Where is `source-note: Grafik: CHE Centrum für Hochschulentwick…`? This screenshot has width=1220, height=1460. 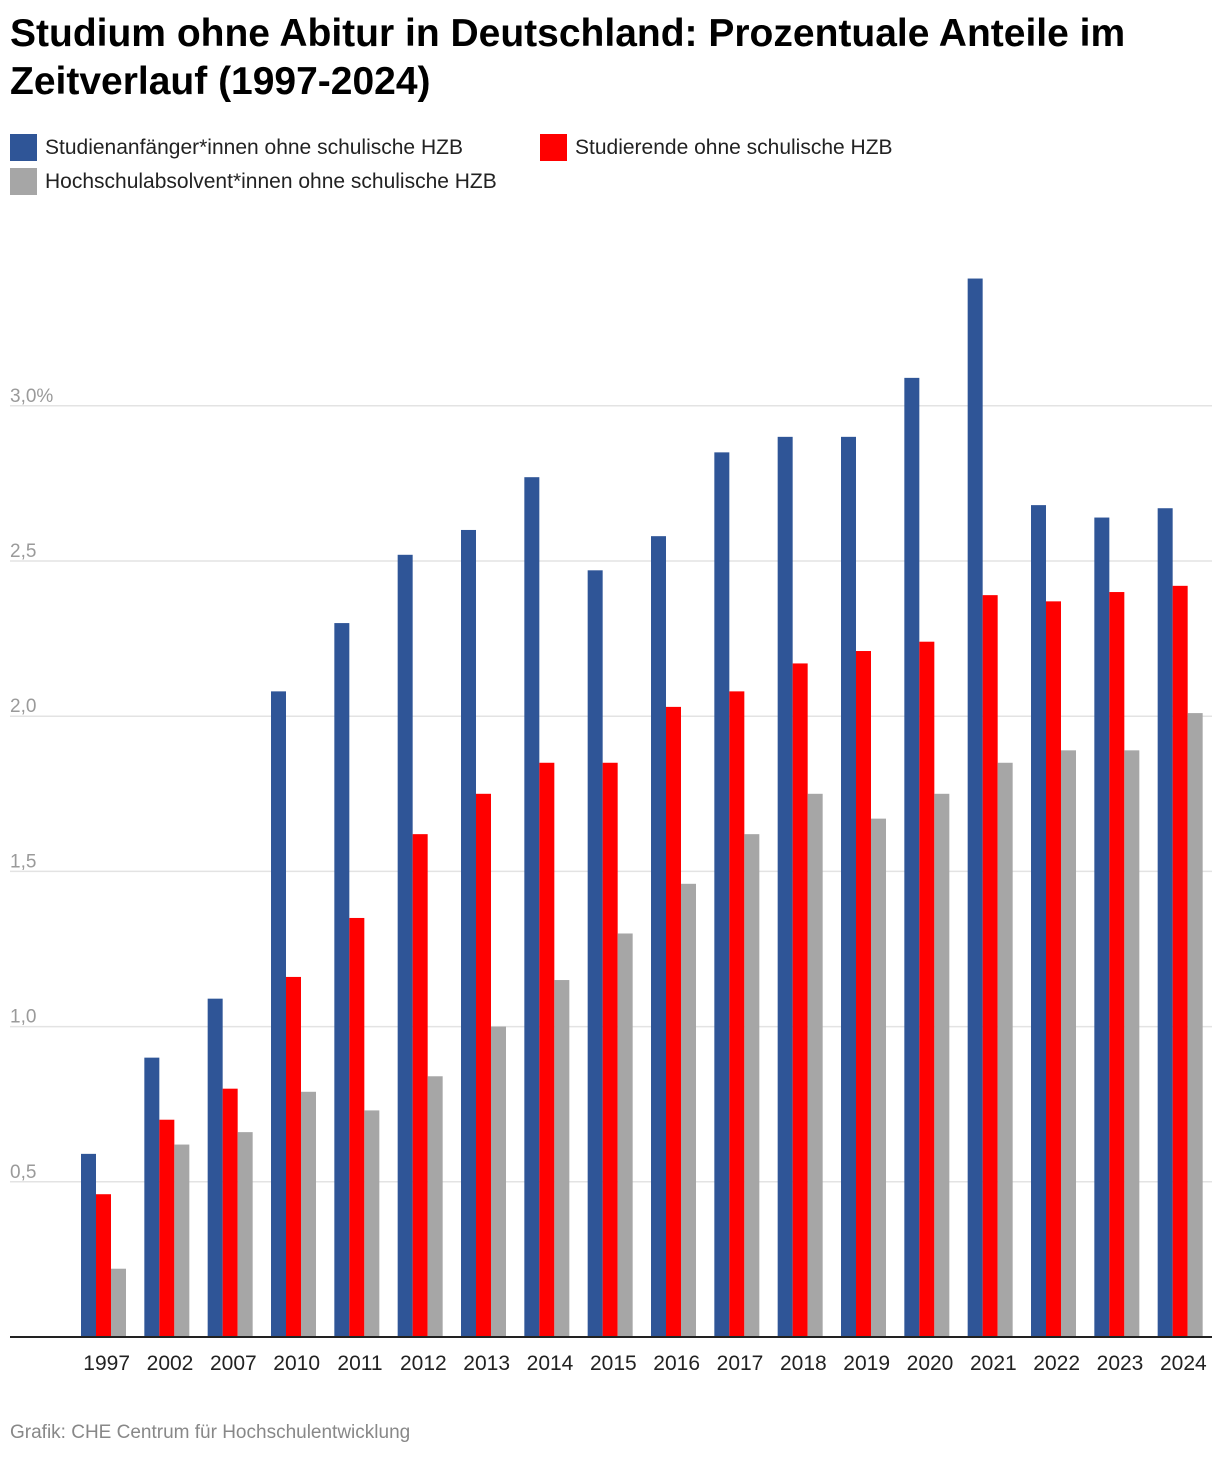 source-note: Grafik: CHE Centrum für Hochschulentwick… is located at coordinates (210, 1432).